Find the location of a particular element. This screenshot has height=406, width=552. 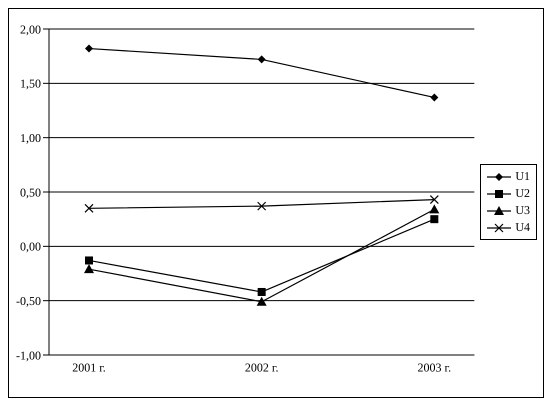

y-tick-label: 1,50 is located at coordinates (30, 83).